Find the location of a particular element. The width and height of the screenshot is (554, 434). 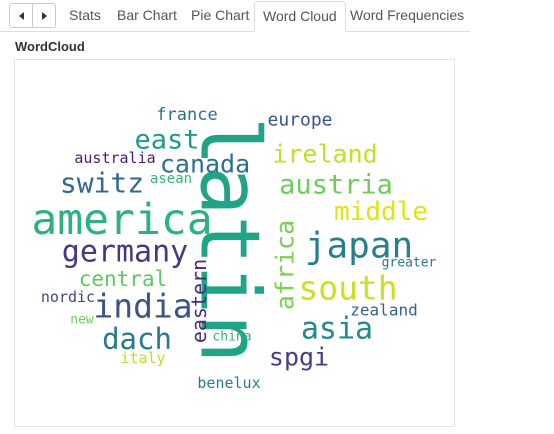

section-title: WordCloud is located at coordinates (50, 46).